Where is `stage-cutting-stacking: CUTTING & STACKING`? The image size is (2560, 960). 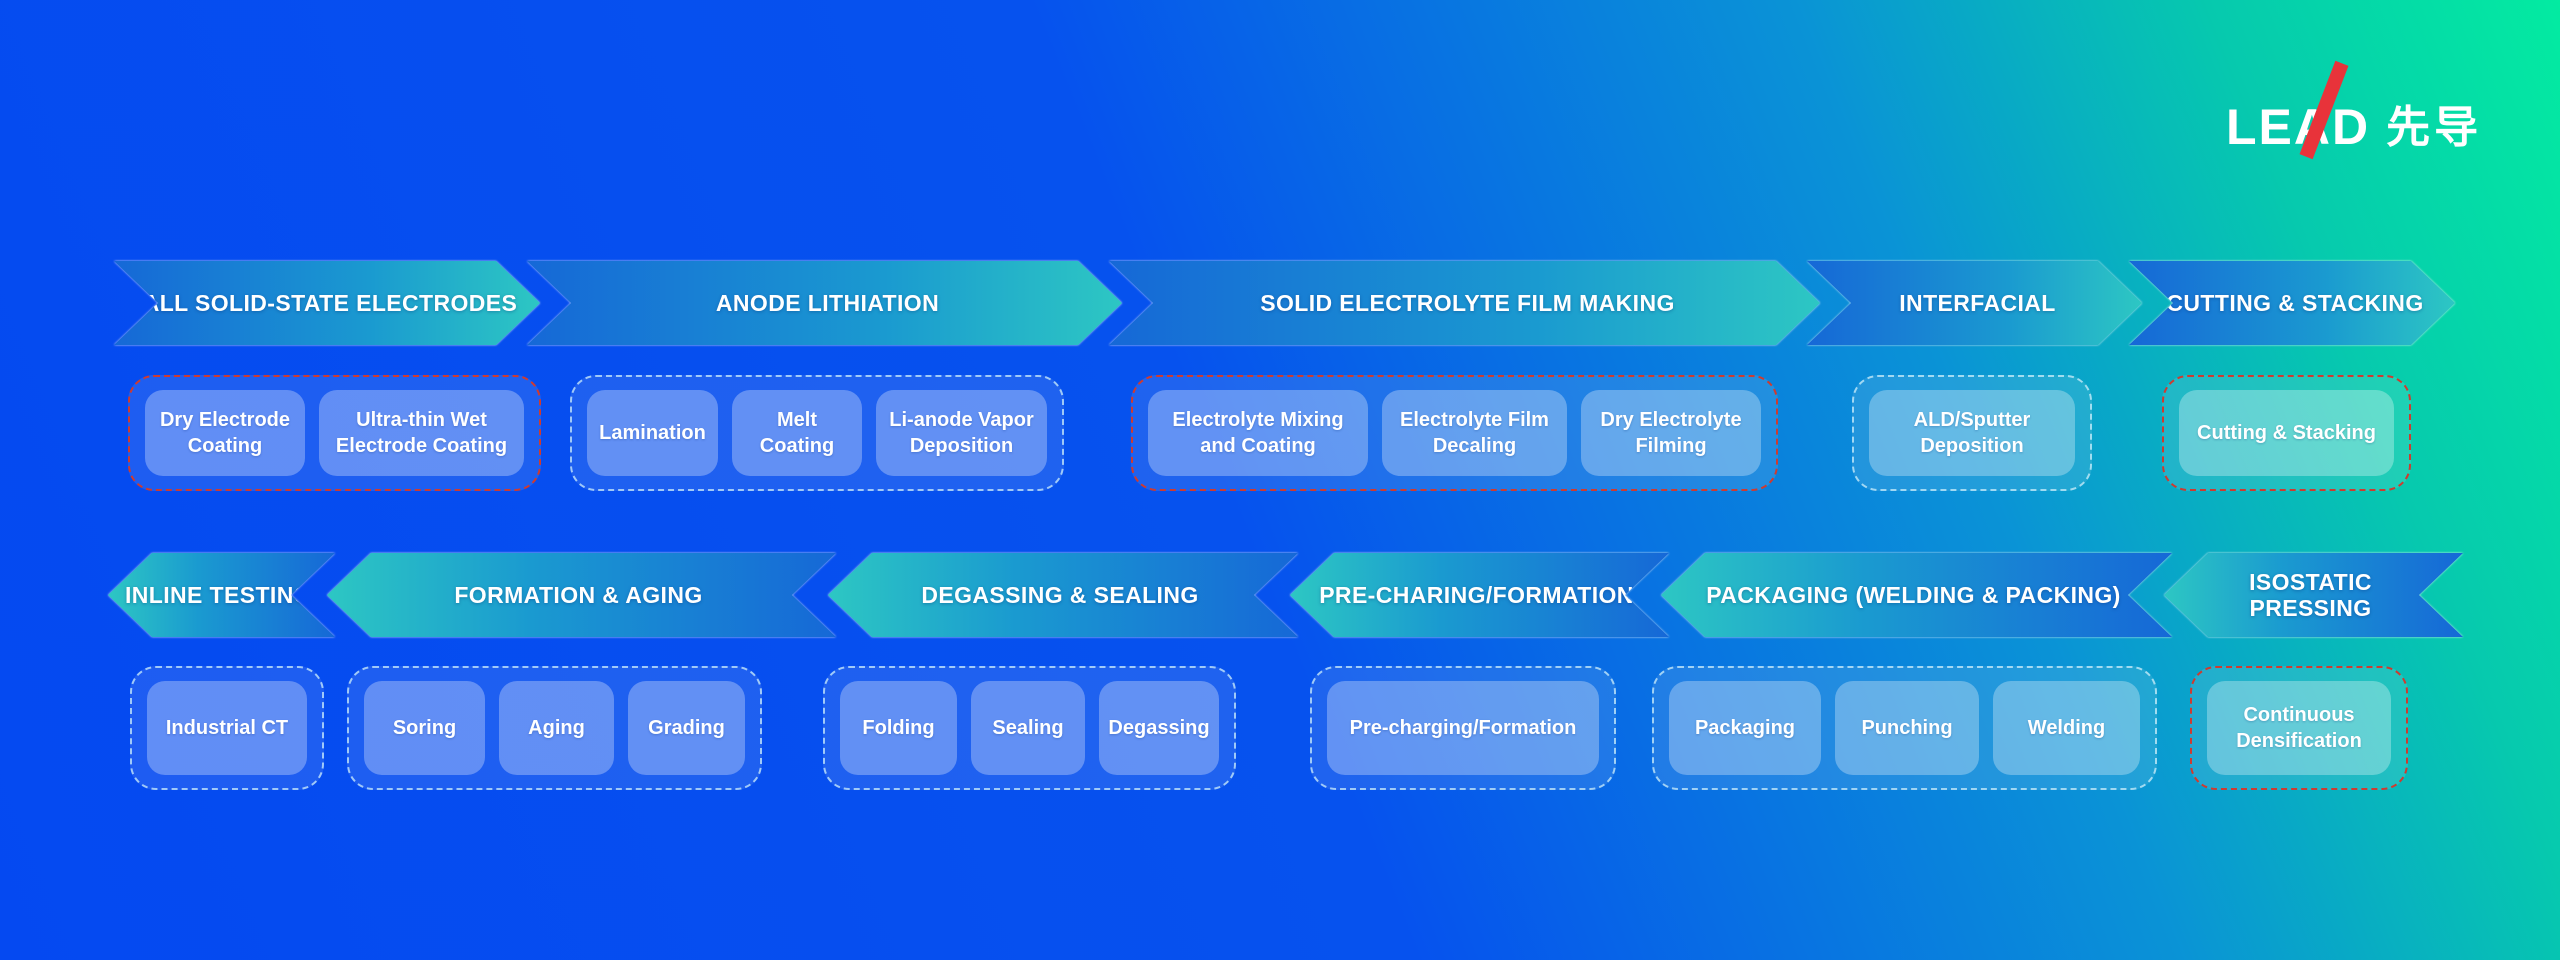 stage-cutting-stacking: CUTTING & STACKING is located at coordinates (2292, 303).